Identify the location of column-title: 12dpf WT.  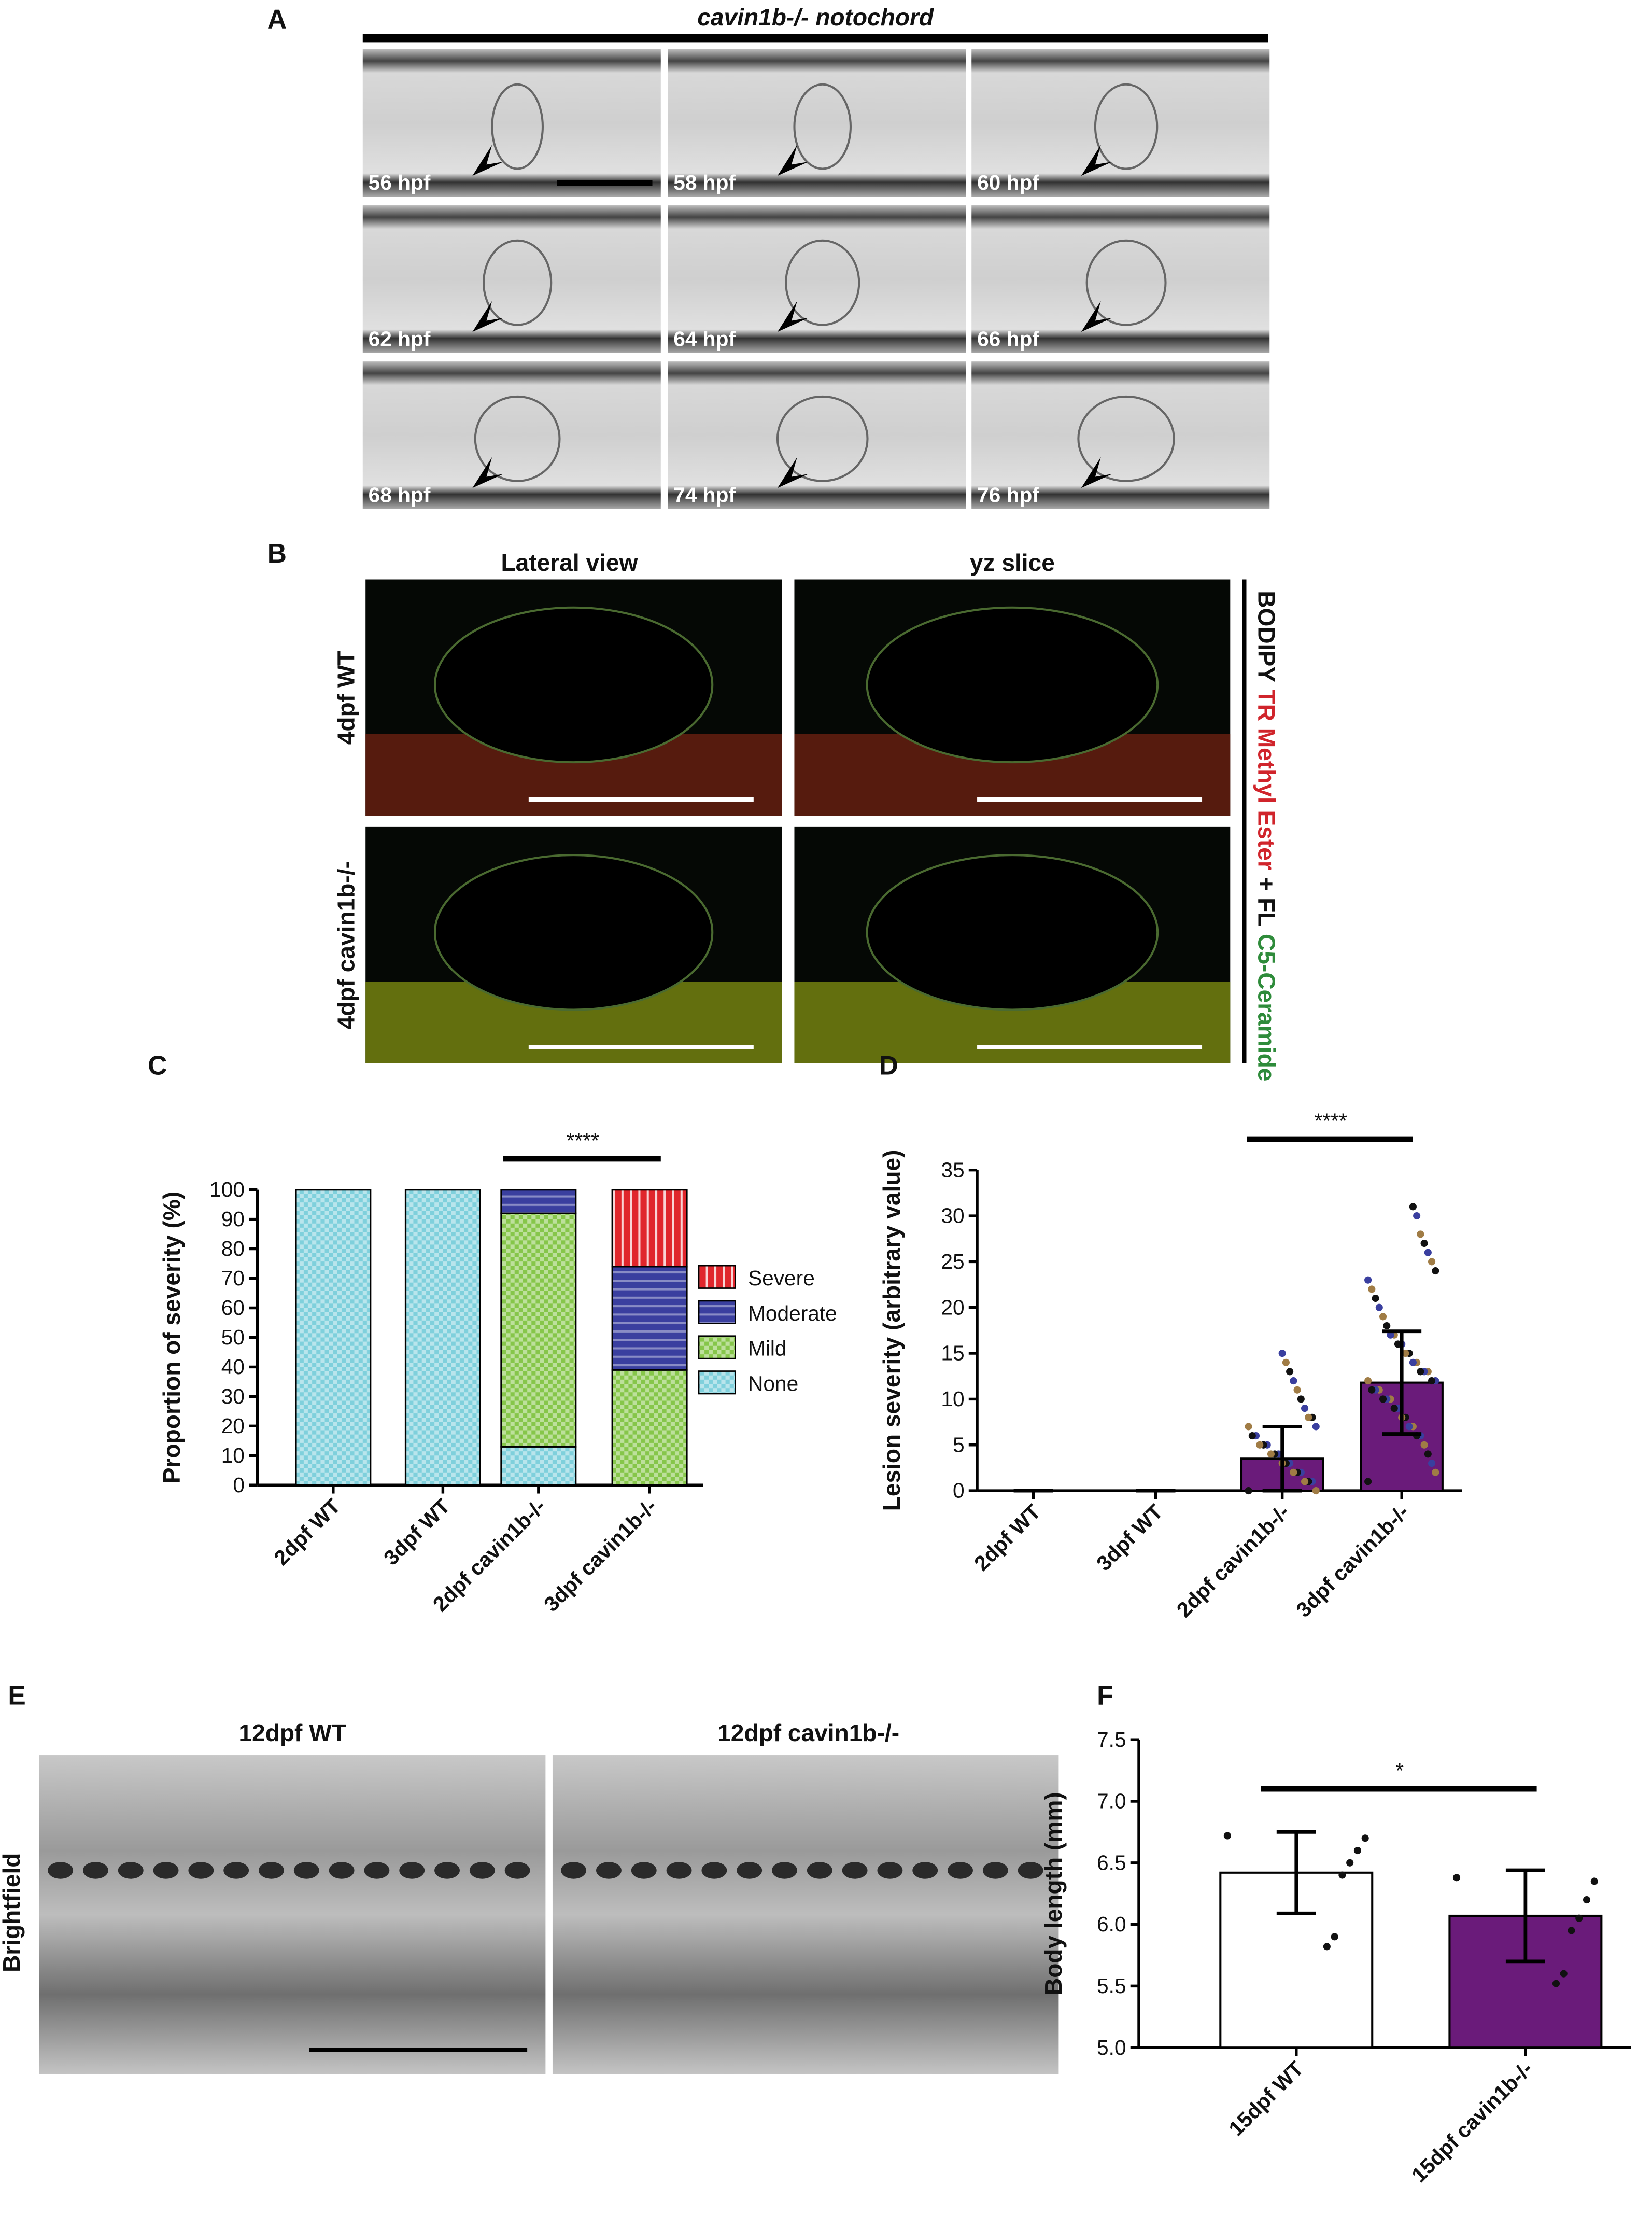
(292, 1732).